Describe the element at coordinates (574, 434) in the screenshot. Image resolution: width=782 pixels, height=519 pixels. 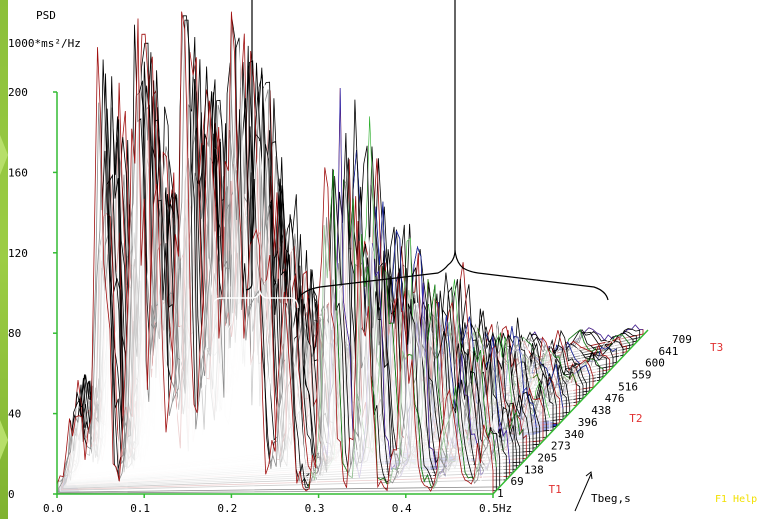
I see `depth-tick-label: 340` at that location.